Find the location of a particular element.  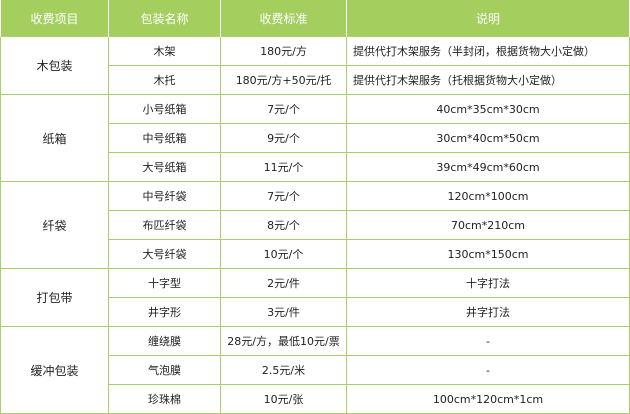

table-row: 大号纤袋 10元/个 130cm*150cm is located at coordinates (315, 254).